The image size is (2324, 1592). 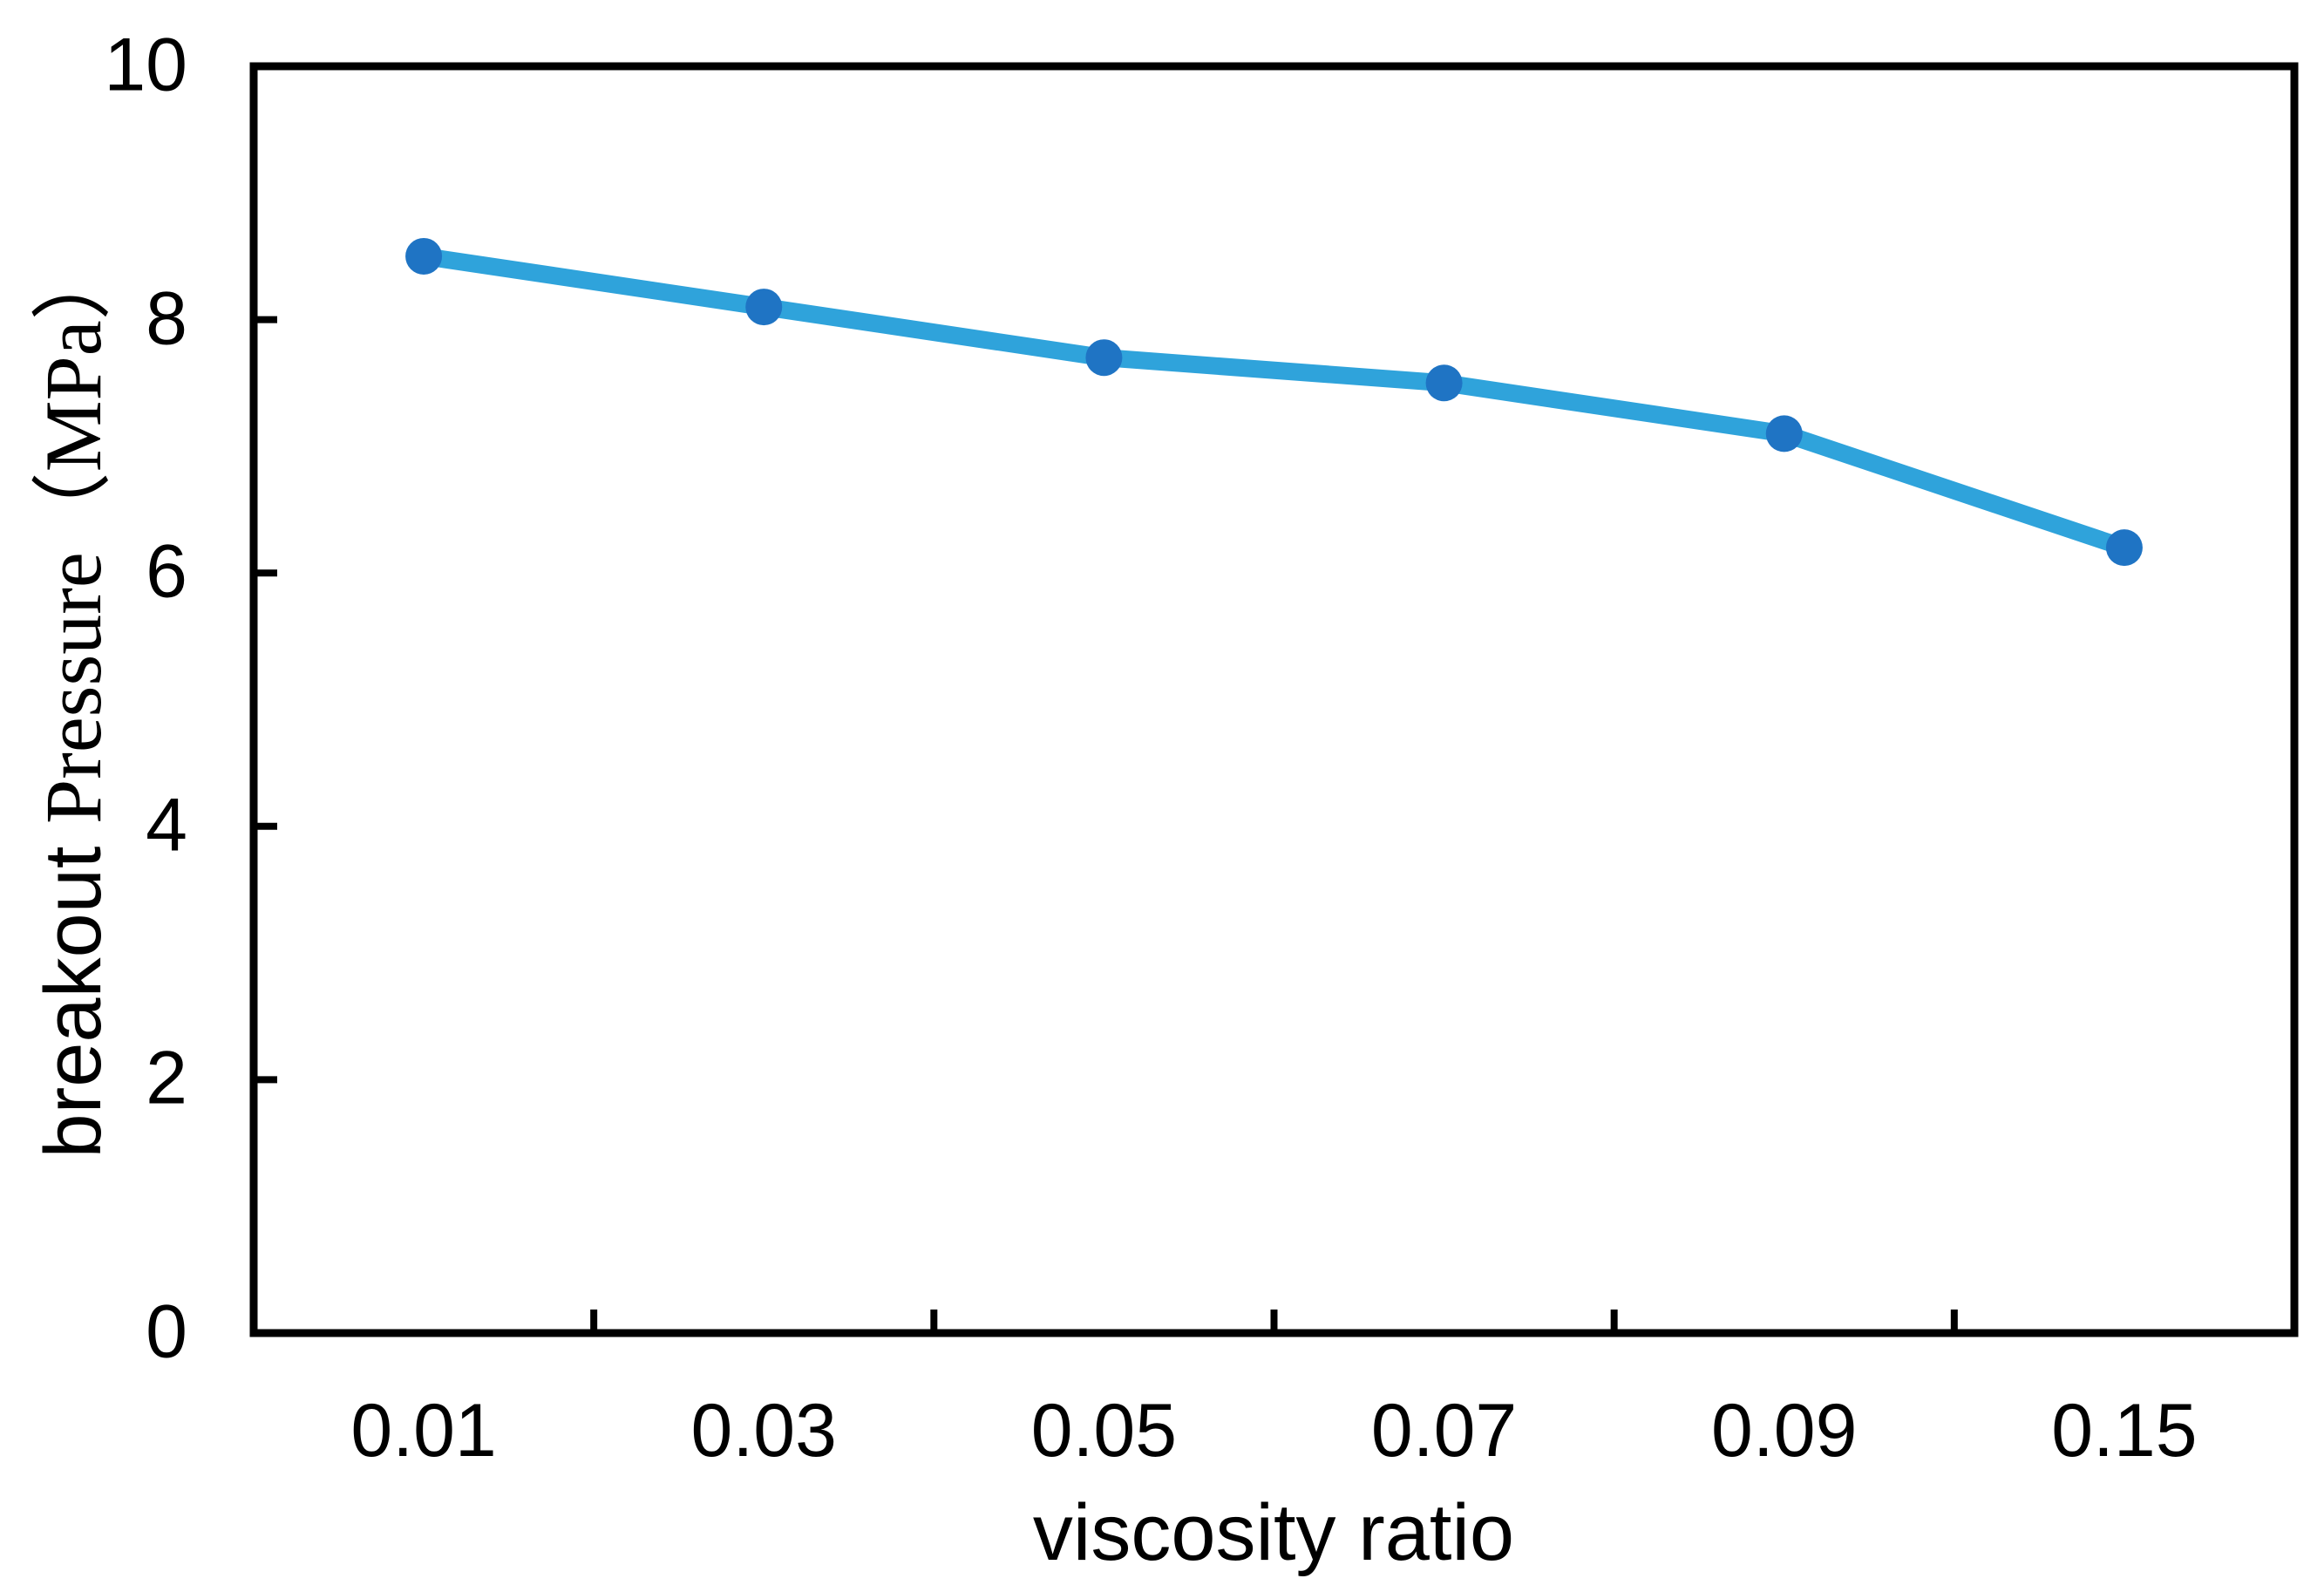 What do you see at coordinates (166, 825) in the screenshot?
I see `y-tick-label: 4` at bounding box center [166, 825].